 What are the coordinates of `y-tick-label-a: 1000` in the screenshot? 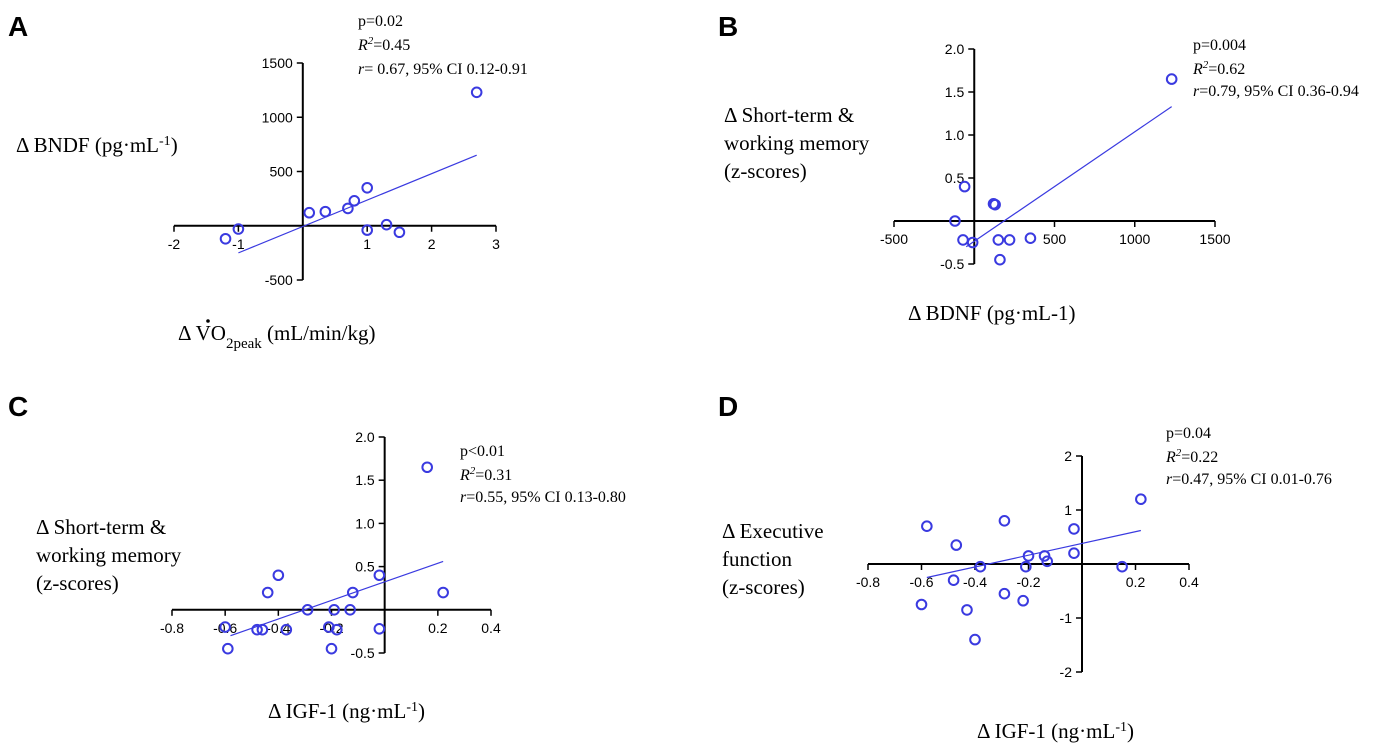 It's located at (277, 117).